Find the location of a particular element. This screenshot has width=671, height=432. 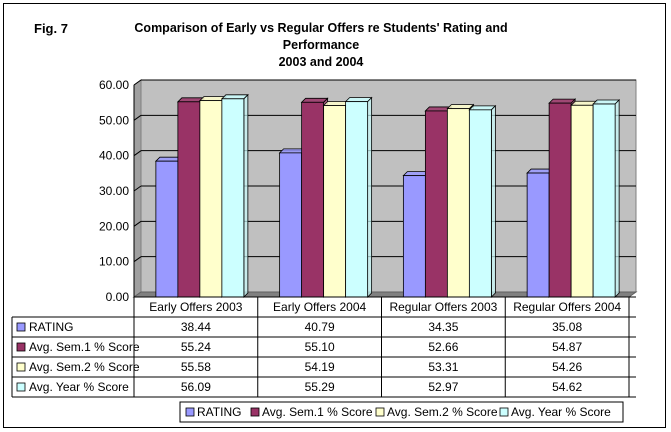

table-value: 38.44 is located at coordinates (196, 327).